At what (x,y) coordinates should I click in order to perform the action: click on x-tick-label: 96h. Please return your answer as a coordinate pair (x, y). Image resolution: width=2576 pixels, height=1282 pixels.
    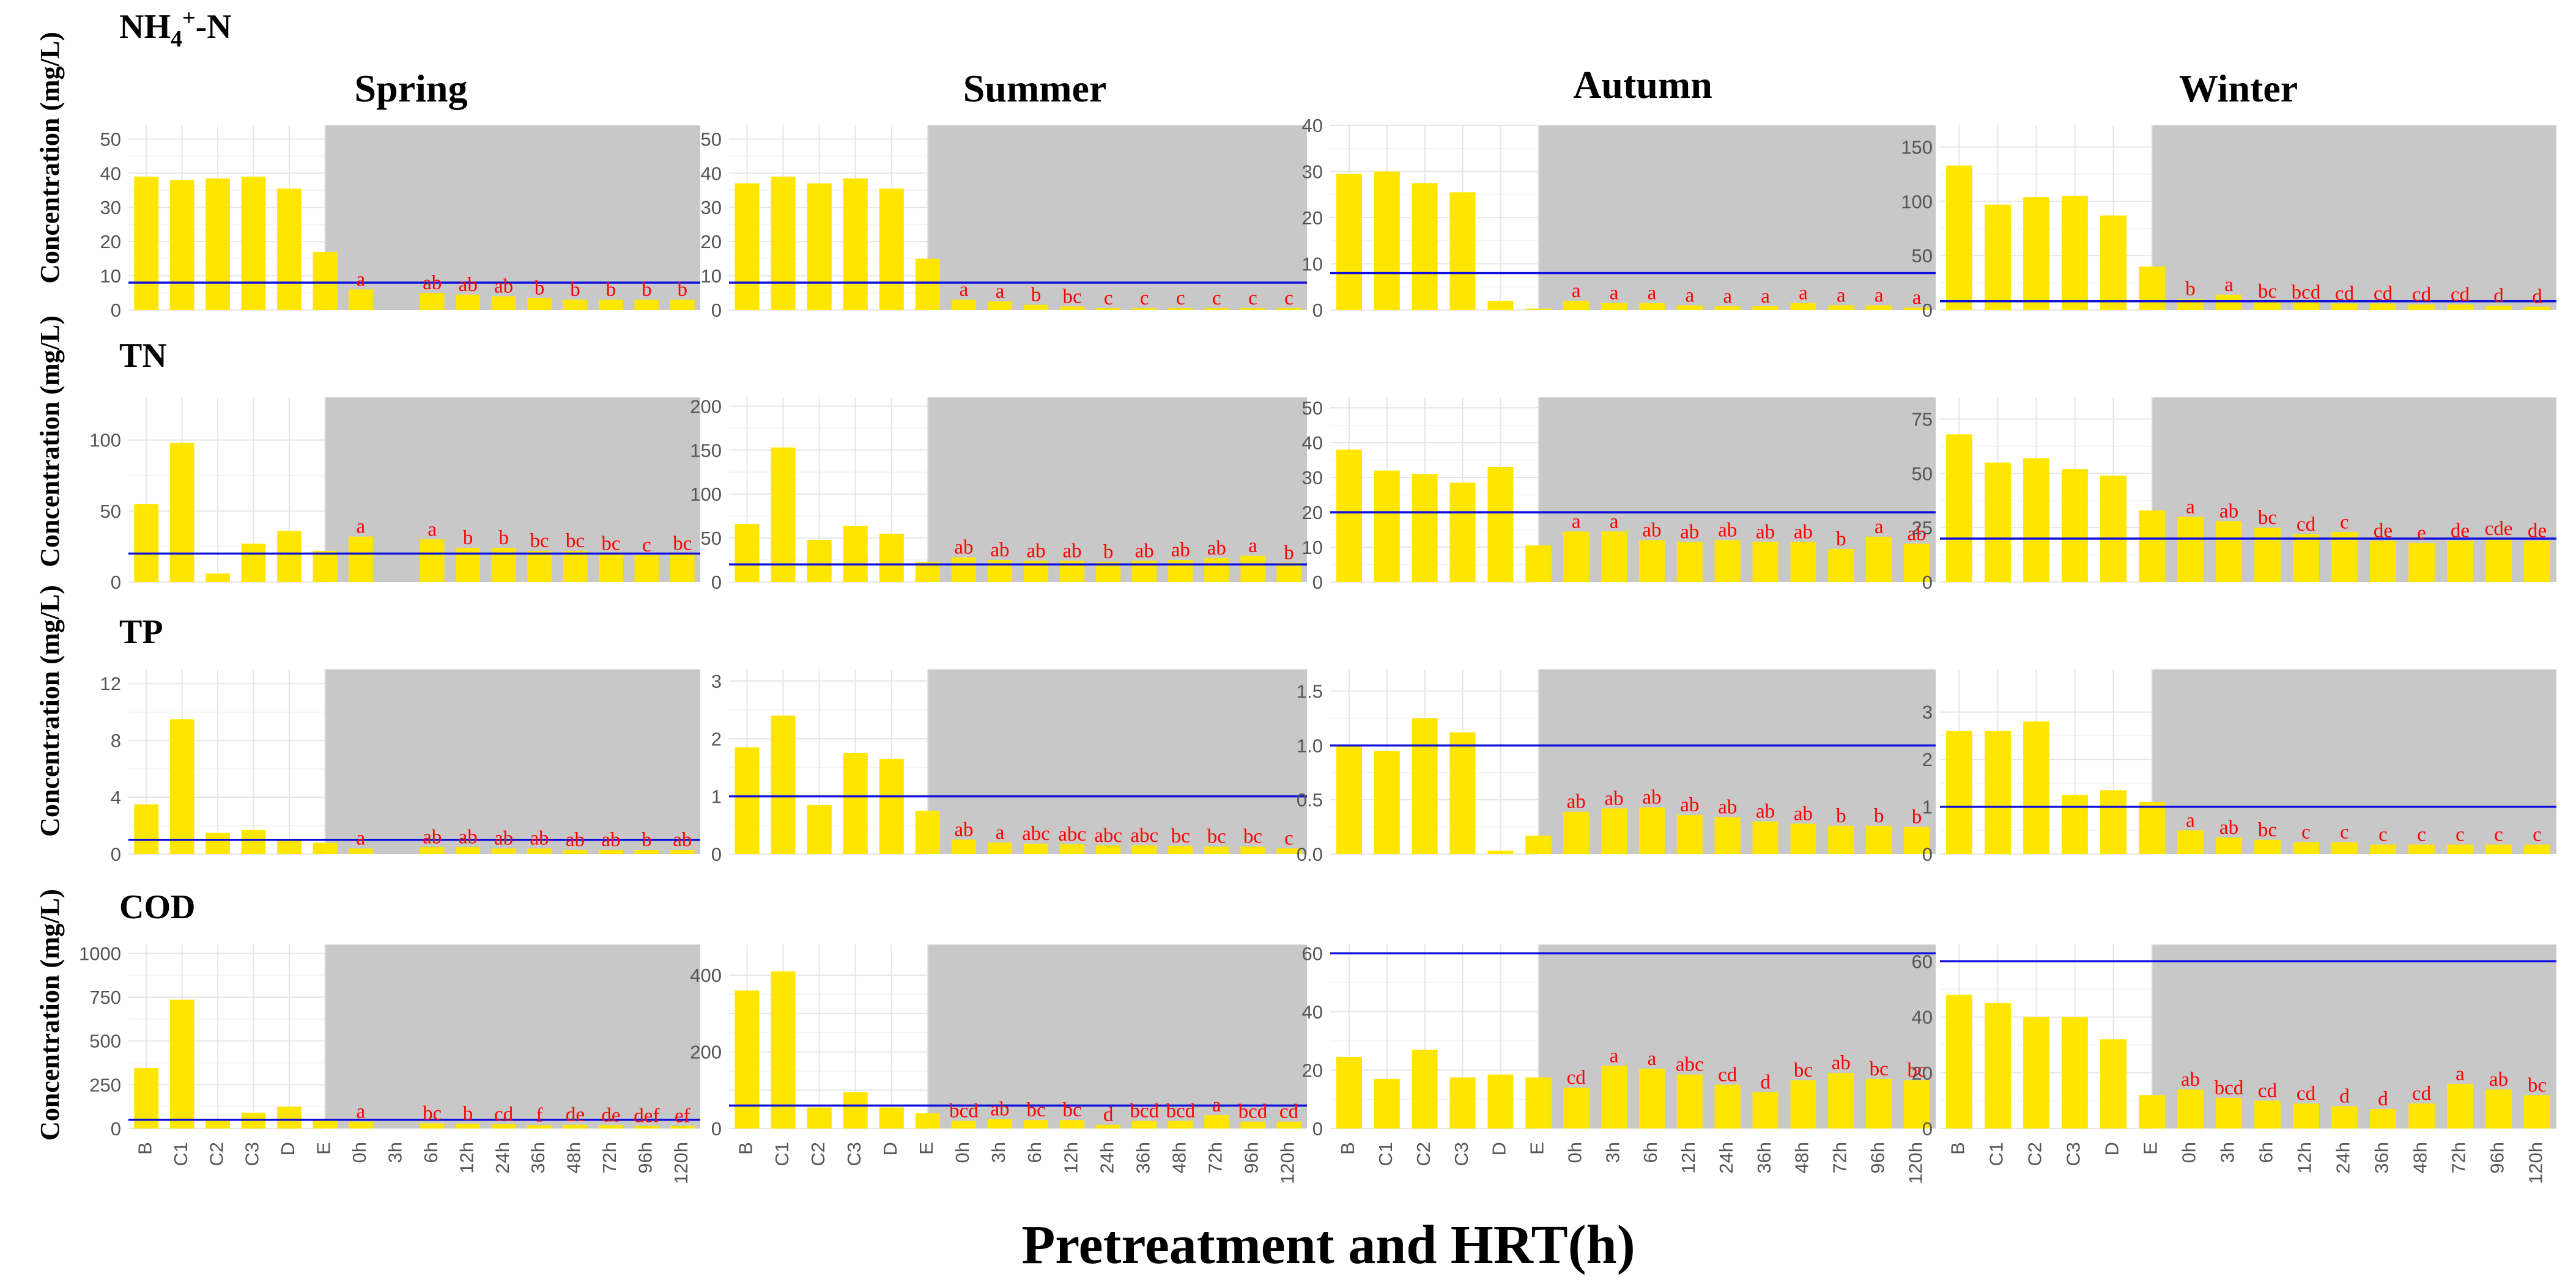
    Looking at the image, I should click on (1251, 1158).